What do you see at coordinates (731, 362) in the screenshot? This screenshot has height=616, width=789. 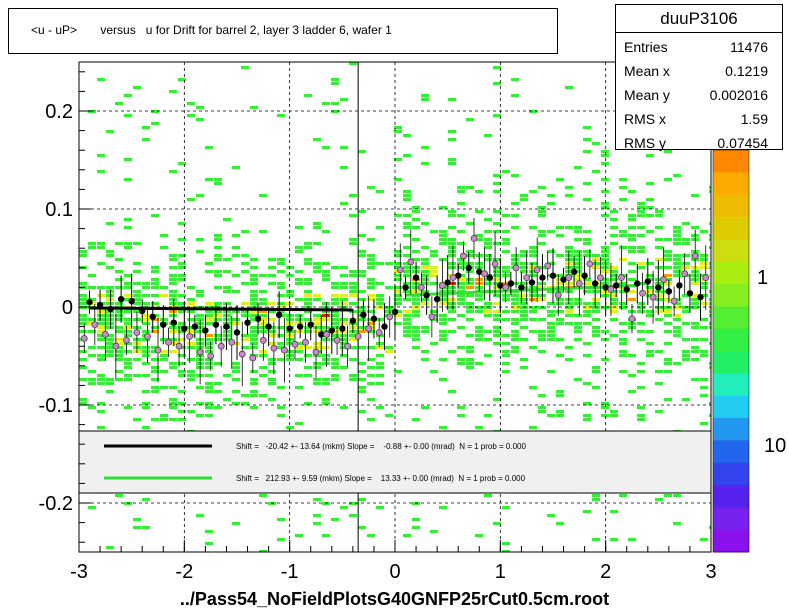 I see `colorbar-segment` at bounding box center [731, 362].